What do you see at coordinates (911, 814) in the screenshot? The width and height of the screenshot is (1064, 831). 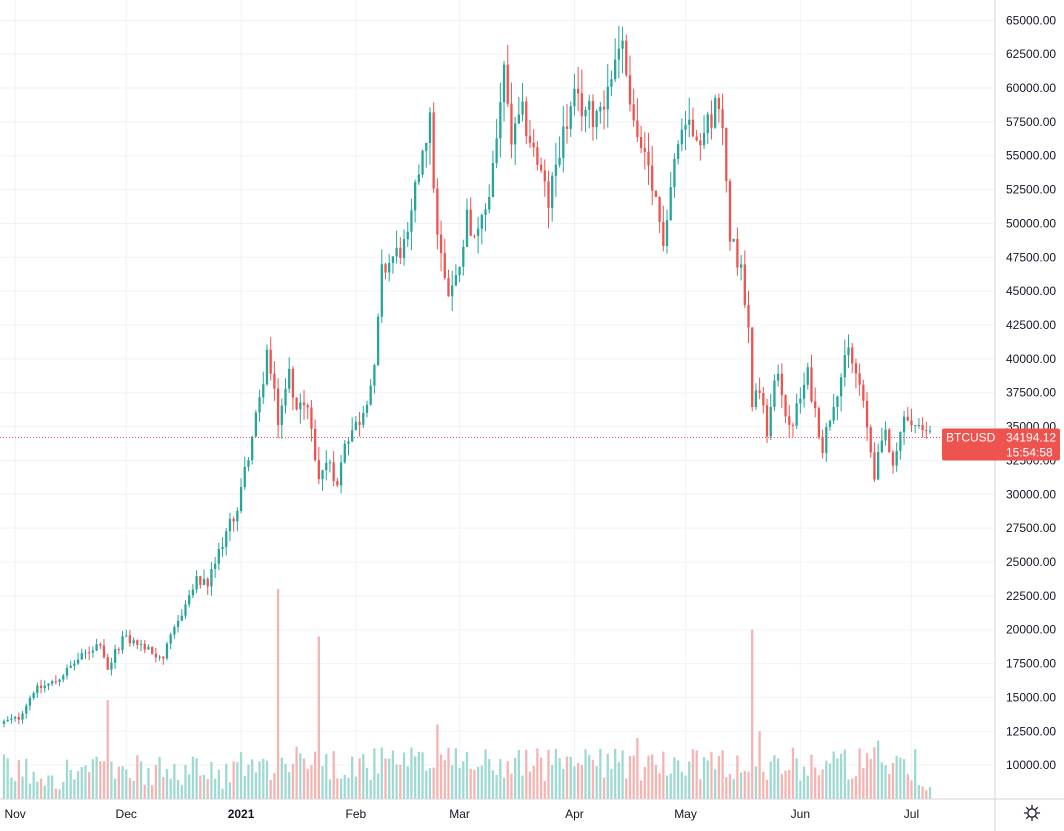 I see `time-tick-label: Jul` at bounding box center [911, 814].